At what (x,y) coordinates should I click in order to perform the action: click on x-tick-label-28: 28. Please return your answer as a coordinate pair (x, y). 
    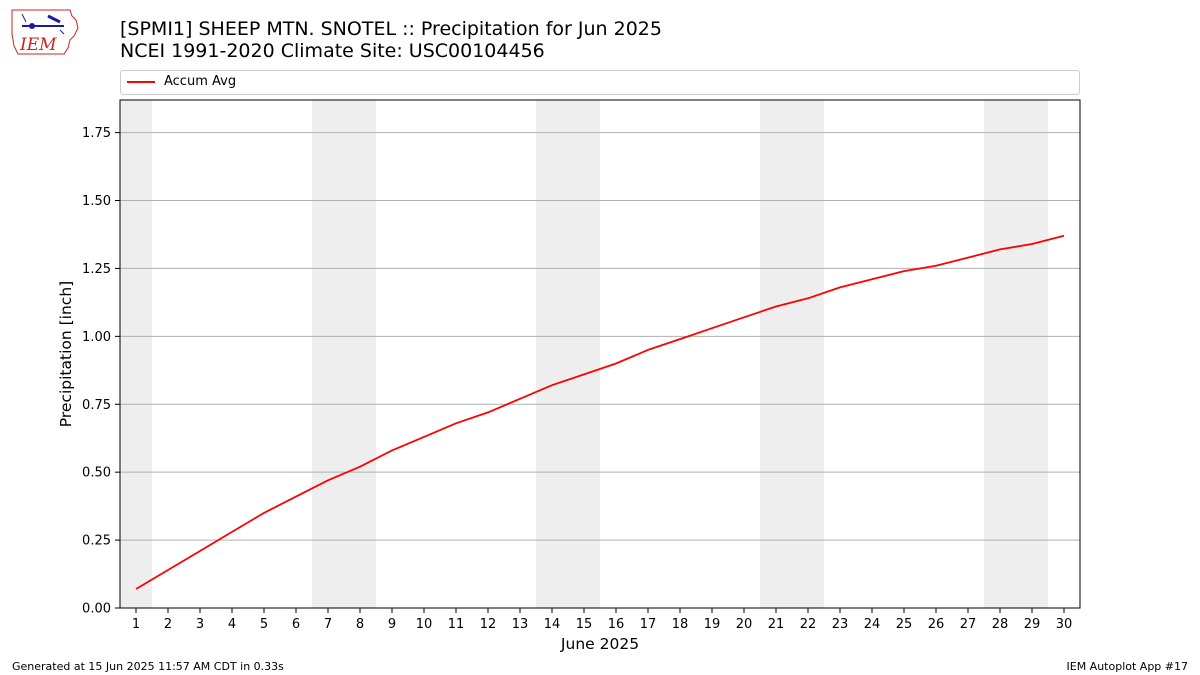
    Looking at the image, I should click on (1000, 624).